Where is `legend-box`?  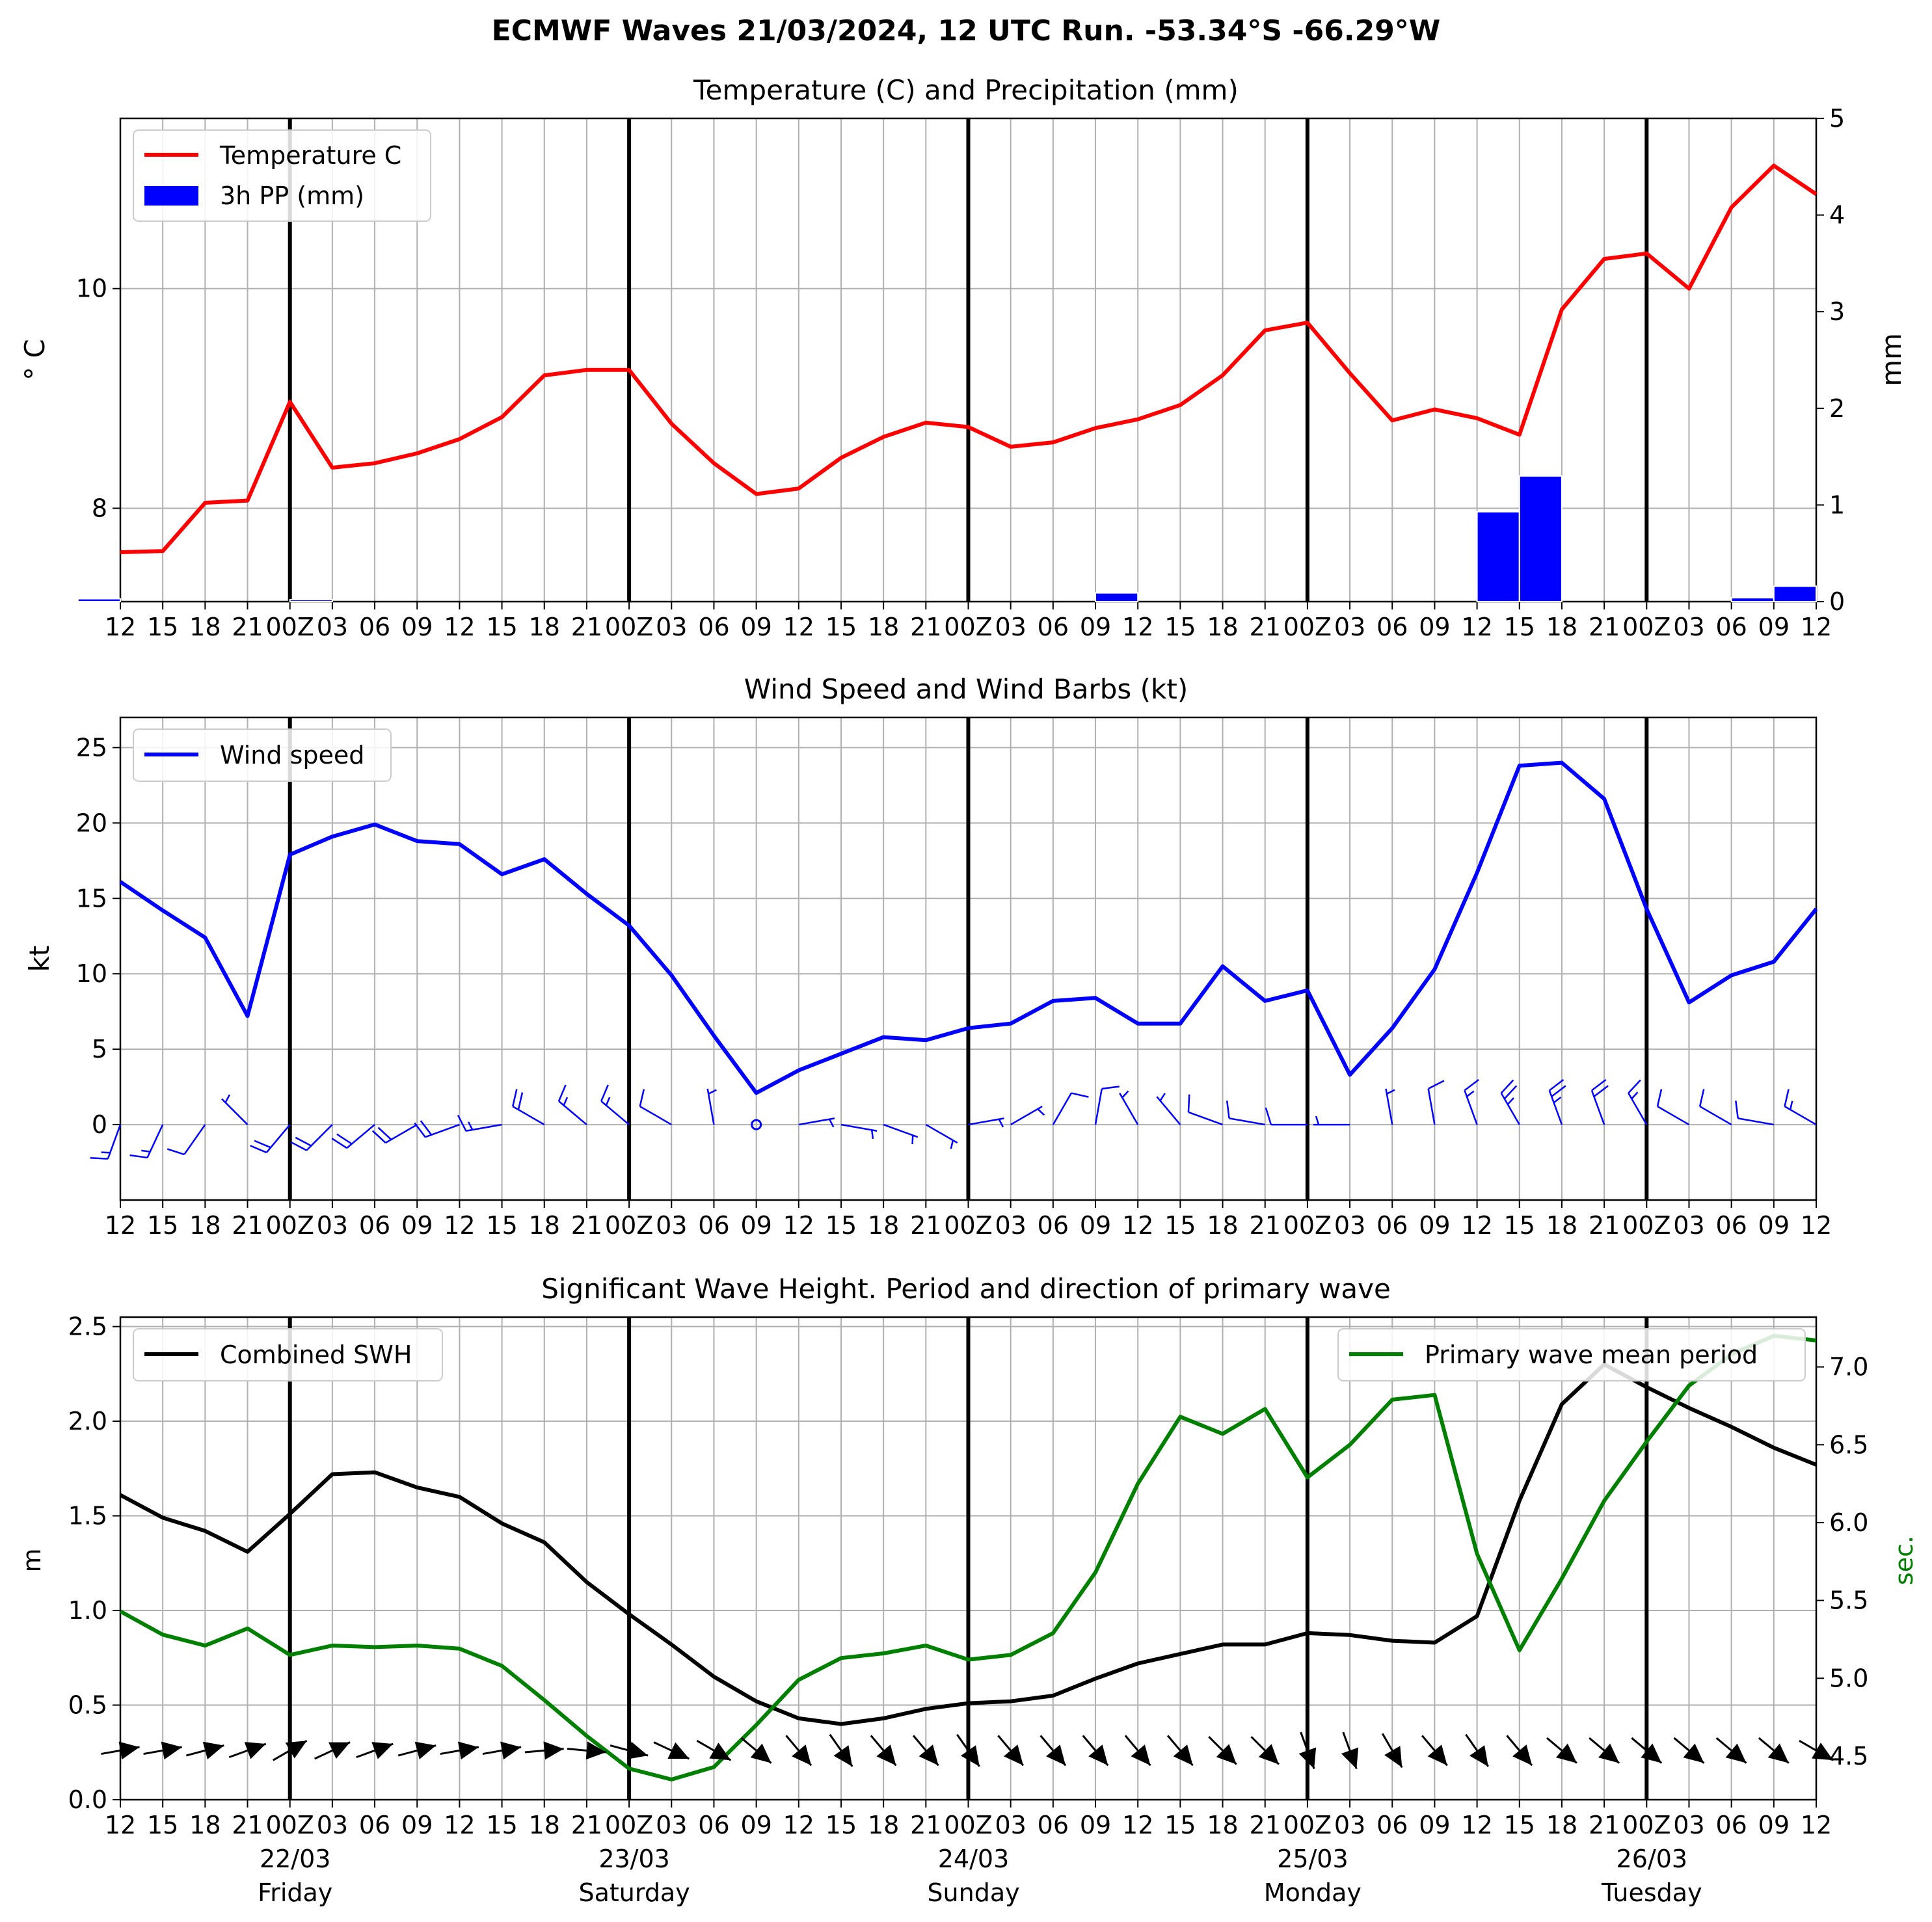
legend-box is located at coordinates (1571, 1354).